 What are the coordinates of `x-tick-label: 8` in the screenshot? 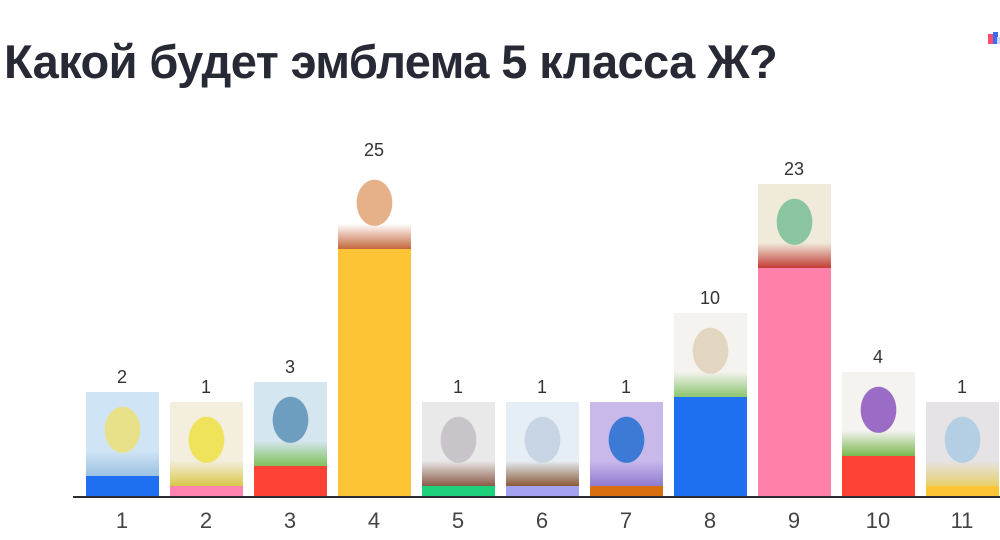 It's located at (710, 520).